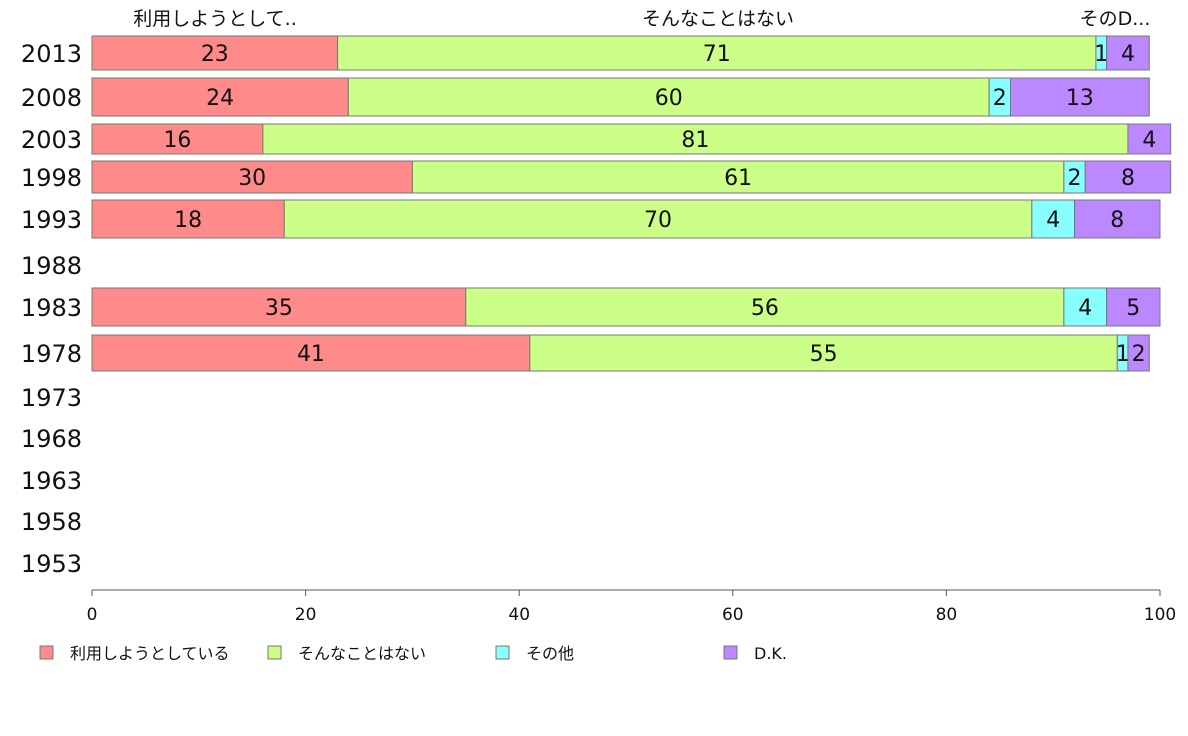 This screenshot has height=736, width=1188. I want to click on bar-segment-1978-s1, so click(823, 353).